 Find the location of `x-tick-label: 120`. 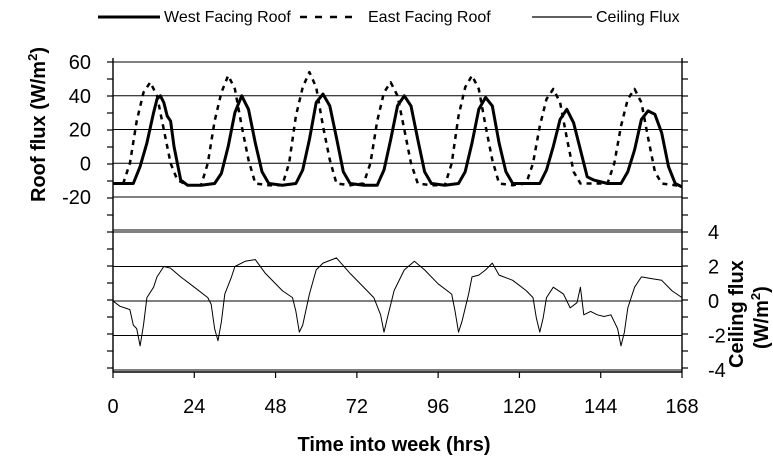

x-tick-label: 120 is located at coordinates (519, 407).